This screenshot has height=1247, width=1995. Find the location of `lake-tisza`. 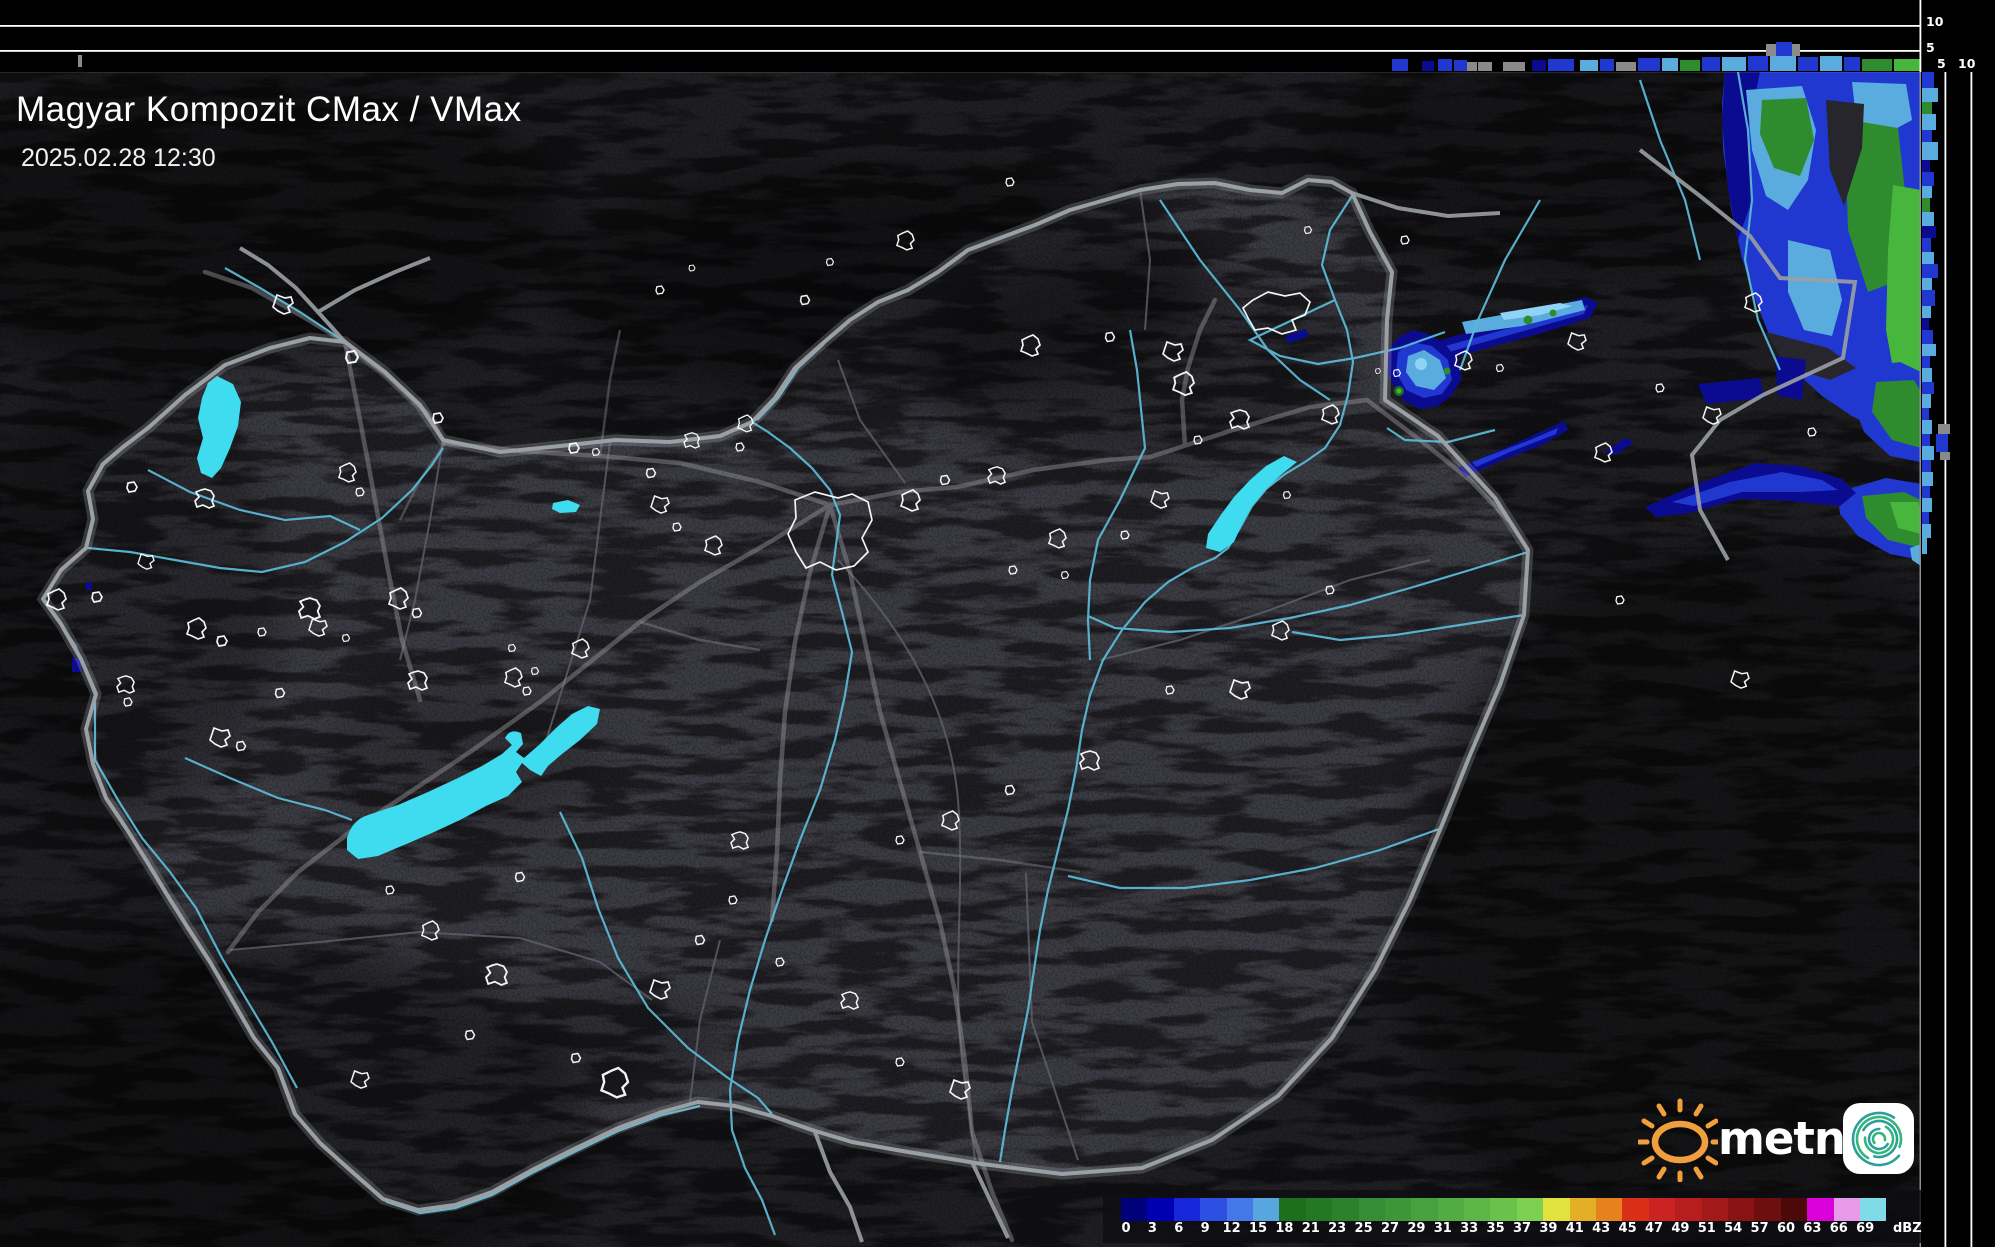

lake-tisza is located at coordinates (1251, 504).